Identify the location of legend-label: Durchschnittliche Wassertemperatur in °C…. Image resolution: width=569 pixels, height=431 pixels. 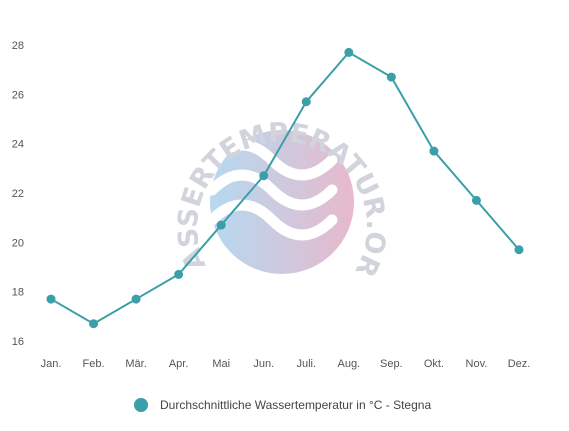
(295, 405).